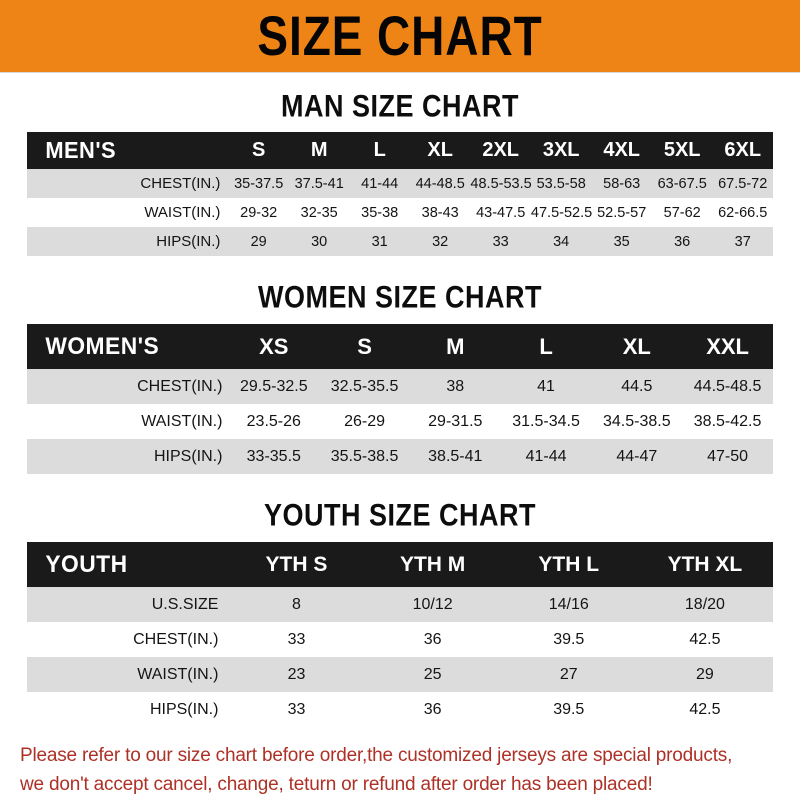 The width and height of the screenshot is (800, 800). Describe the element at coordinates (102, 346) in the screenshot. I see `women-header-label: WOMEN'S` at that location.